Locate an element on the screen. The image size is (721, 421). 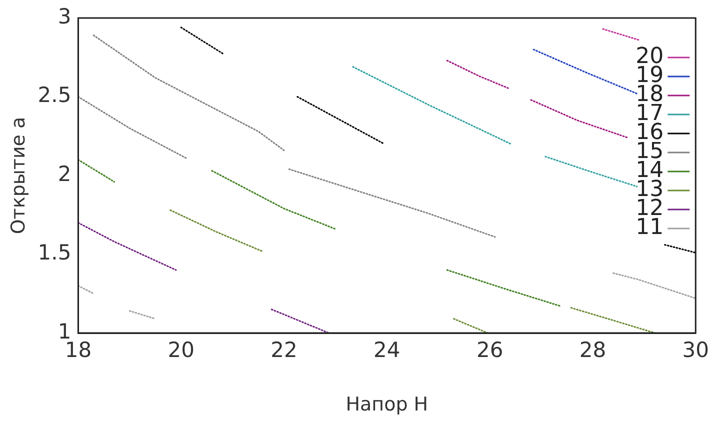
x-tick-label: 18 is located at coordinates (78, 350).